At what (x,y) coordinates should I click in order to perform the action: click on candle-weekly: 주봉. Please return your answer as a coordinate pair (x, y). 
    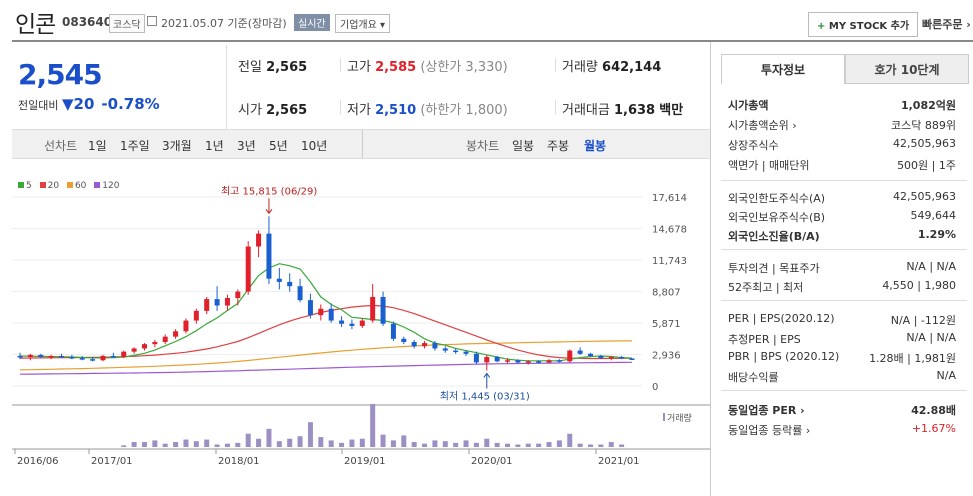
    Looking at the image, I should click on (558, 146).